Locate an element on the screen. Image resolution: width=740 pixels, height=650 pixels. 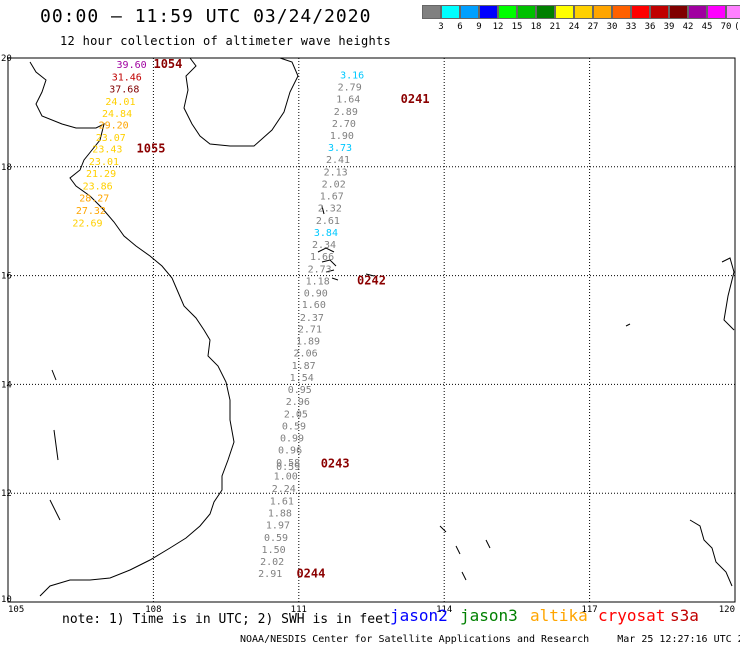
wave-height-value: 2.96 is located at coordinates (298, 402).